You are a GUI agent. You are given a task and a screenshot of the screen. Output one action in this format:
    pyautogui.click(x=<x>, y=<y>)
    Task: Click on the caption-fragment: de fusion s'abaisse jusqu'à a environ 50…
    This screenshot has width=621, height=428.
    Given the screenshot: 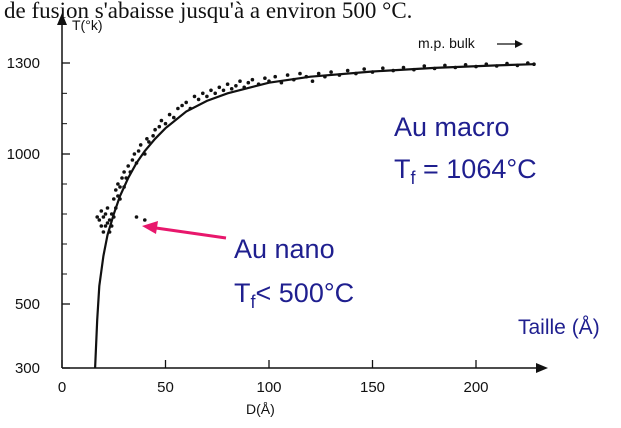 What is the action you would take?
    pyautogui.click(x=208, y=11)
    